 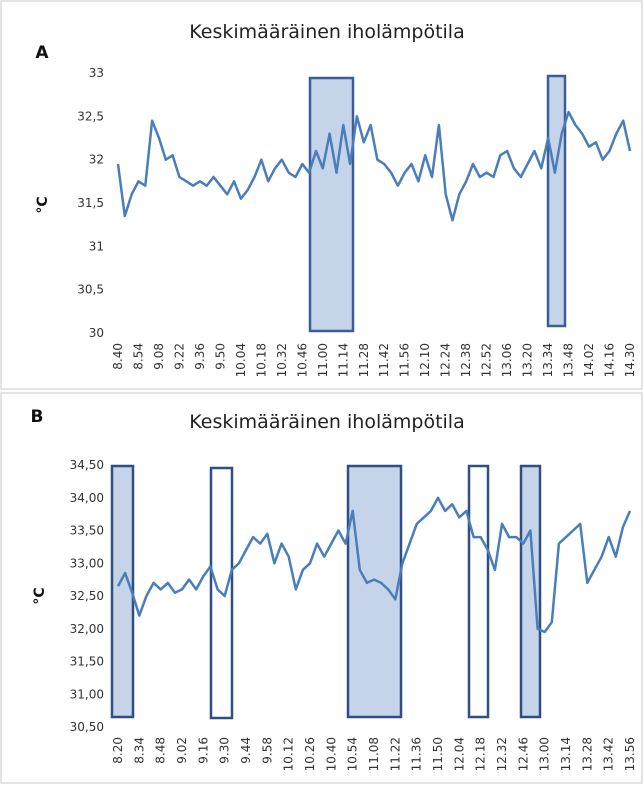 What do you see at coordinates (289, 754) in the screenshot?
I see `x-tick-label: 10.12` at bounding box center [289, 754].